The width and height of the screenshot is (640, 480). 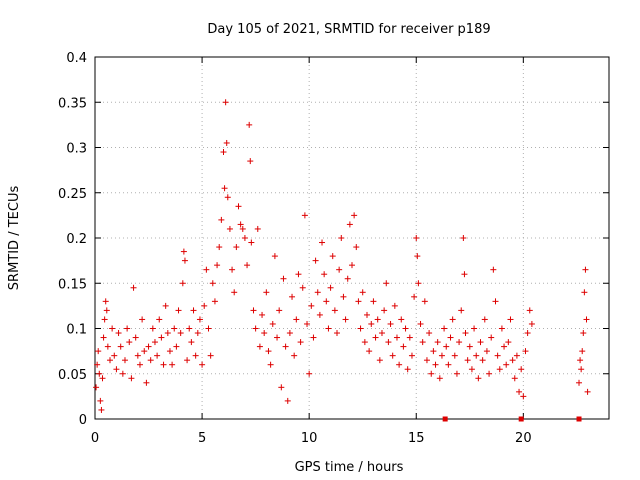 What do you see at coordinates (14, 238) in the screenshot?
I see `y-axis-label: SRMTID / TECUs` at bounding box center [14, 238].